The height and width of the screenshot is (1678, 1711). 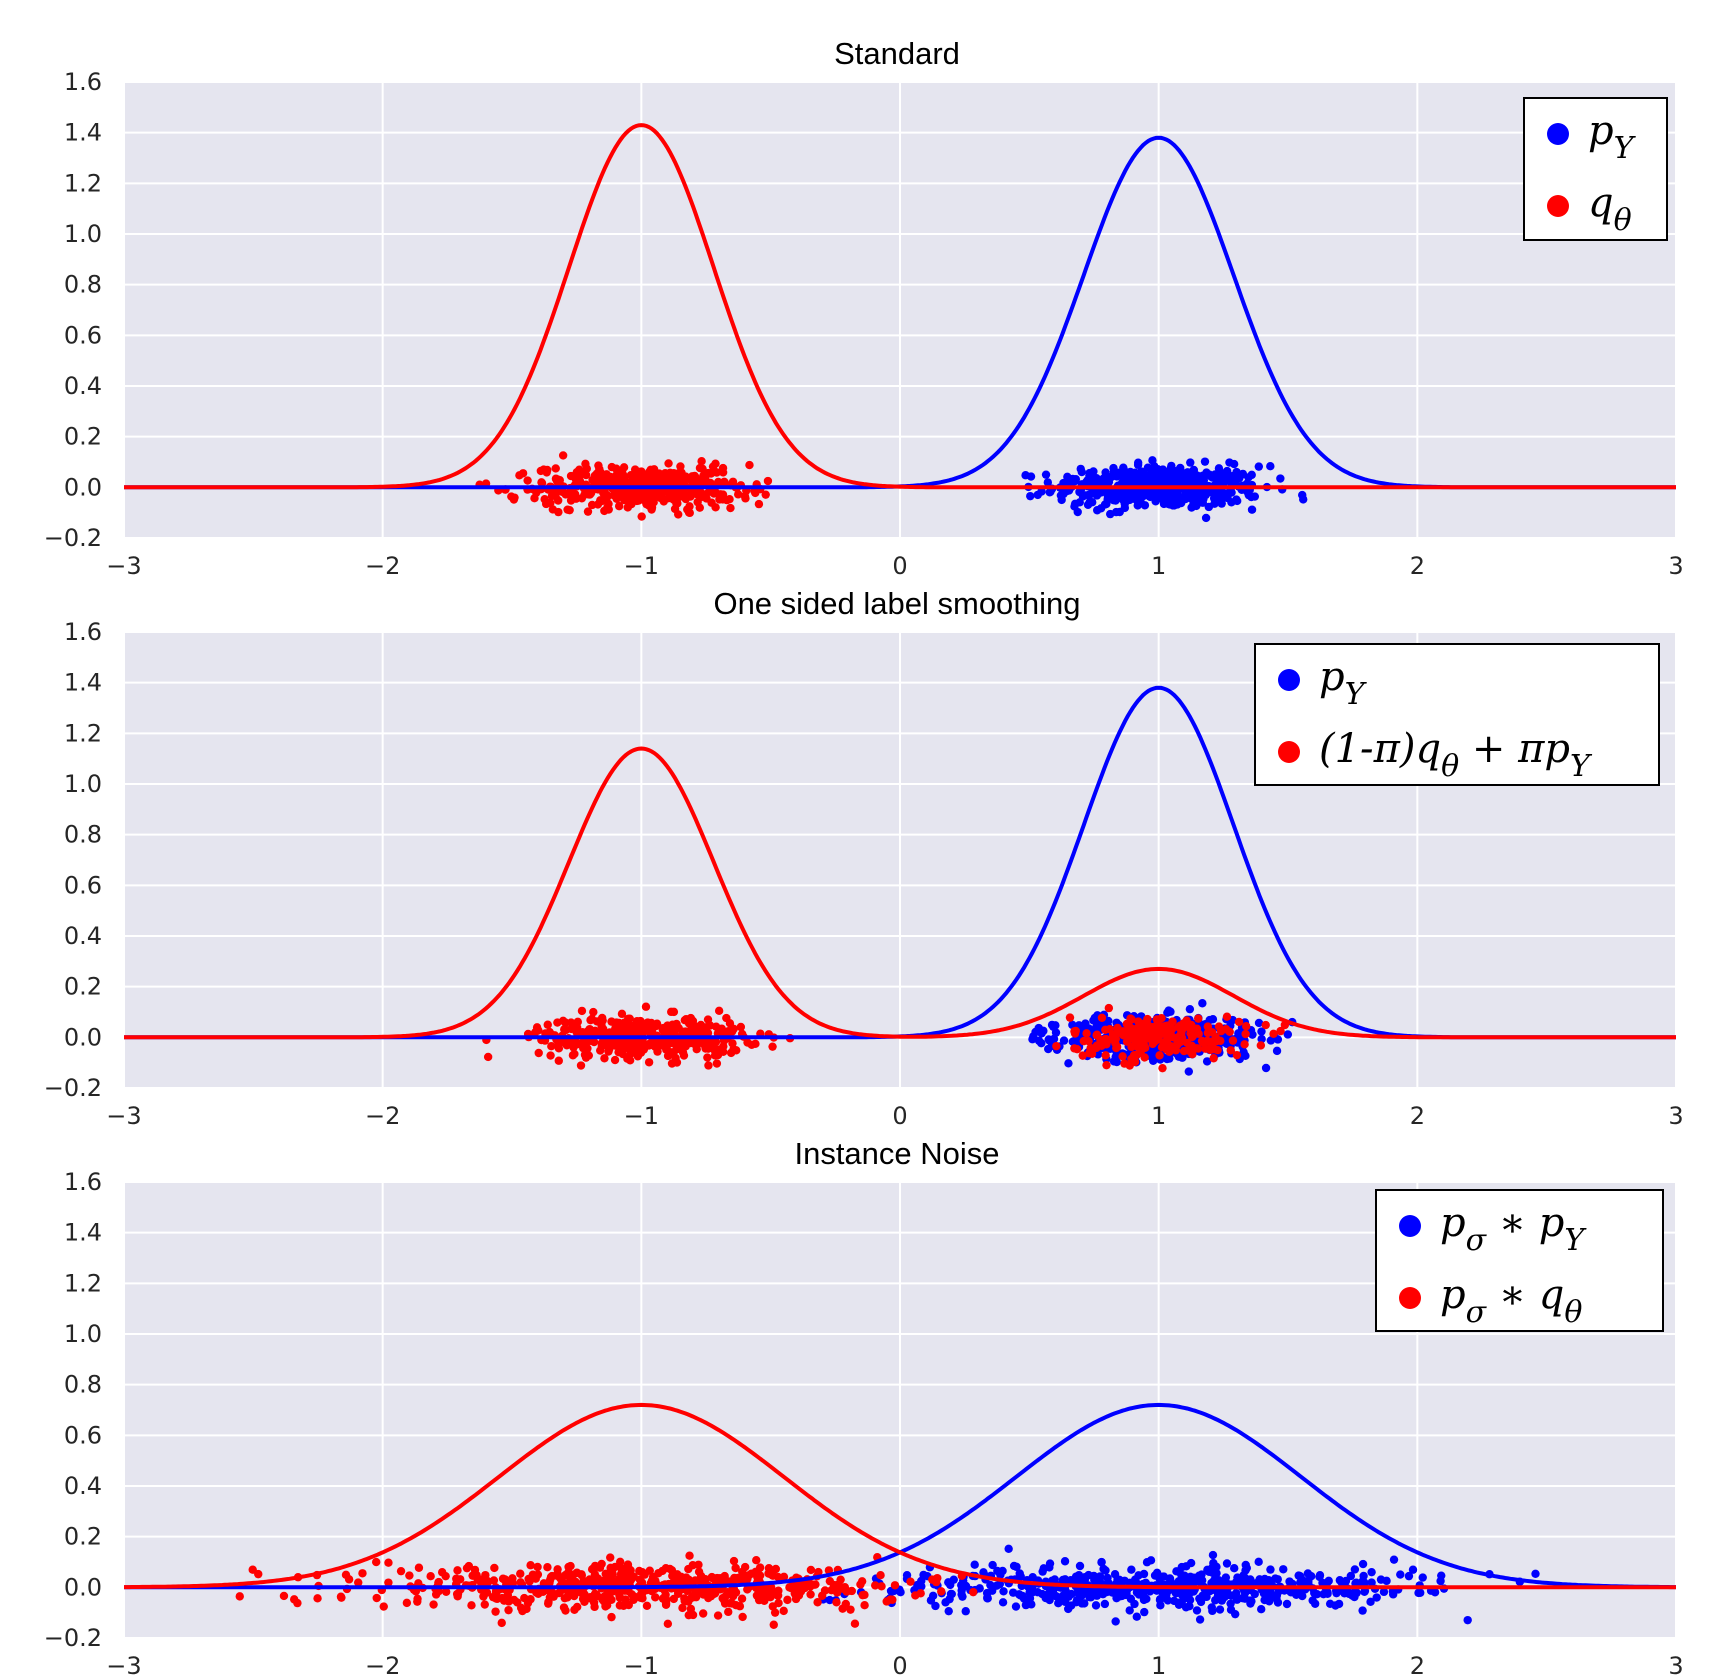 What do you see at coordinates (83, 183) in the screenshot?
I see `y-tick-label: 1.2` at bounding box center [83, 183].